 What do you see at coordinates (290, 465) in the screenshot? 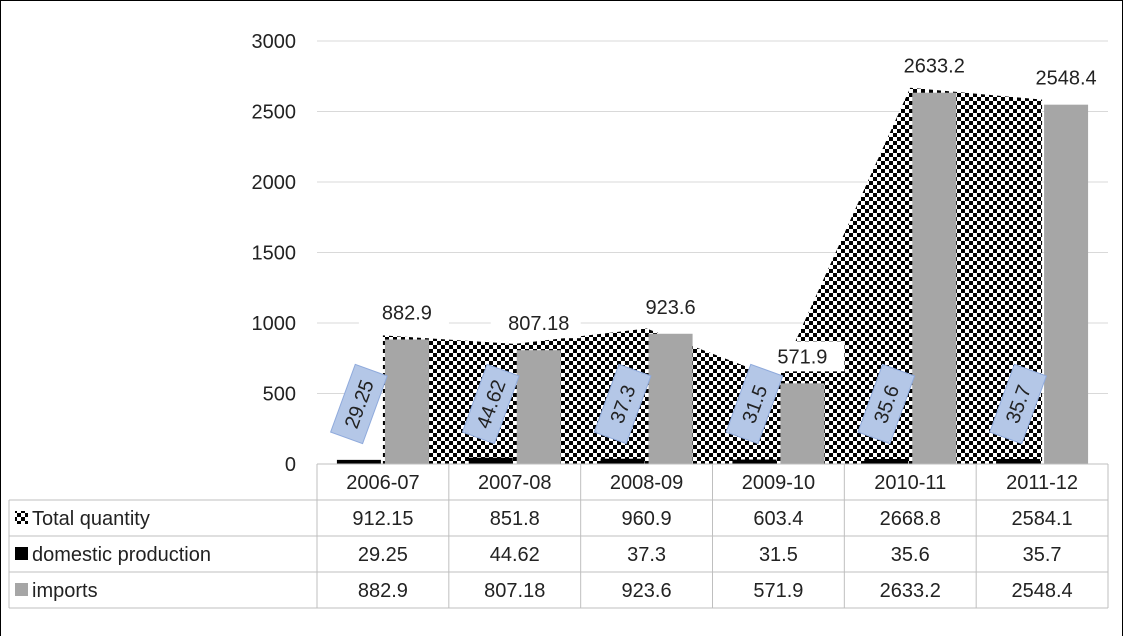
I see `y-tick-label: 0` at bounding box center [290, 465].